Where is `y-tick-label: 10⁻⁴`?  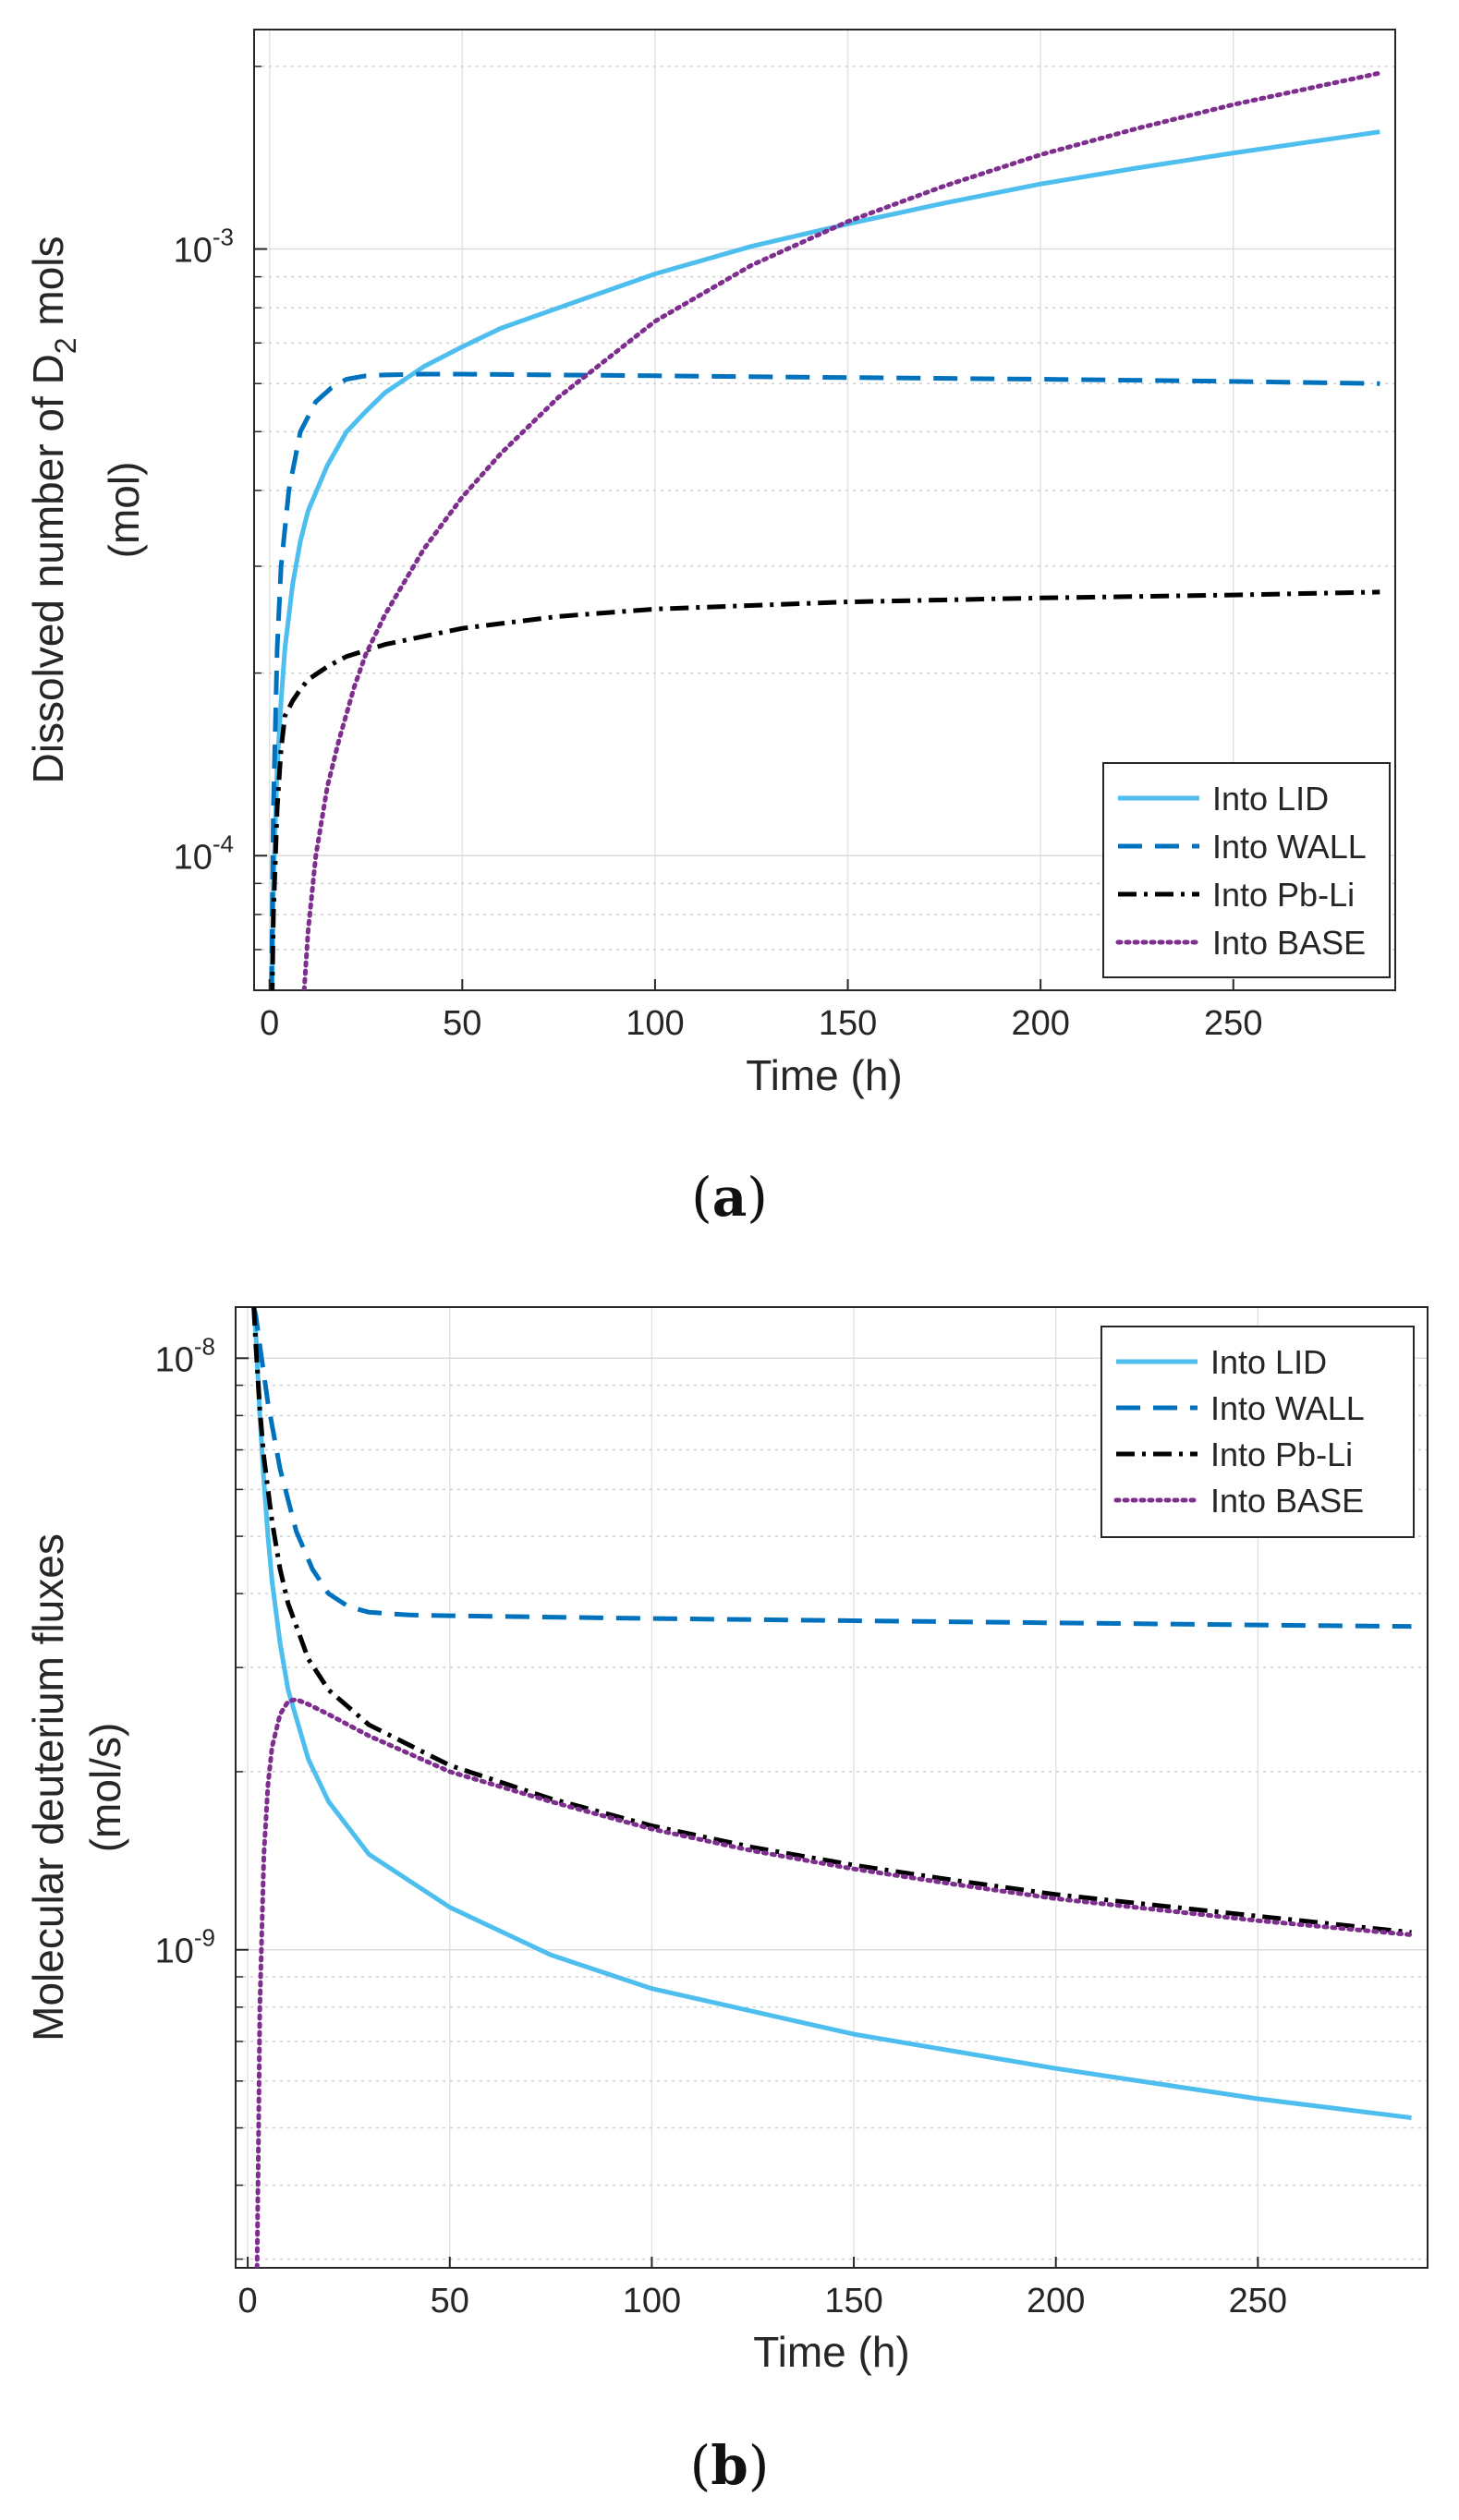
y-tick-label: 10⁻⁴ is located at coordinates (204, 853).